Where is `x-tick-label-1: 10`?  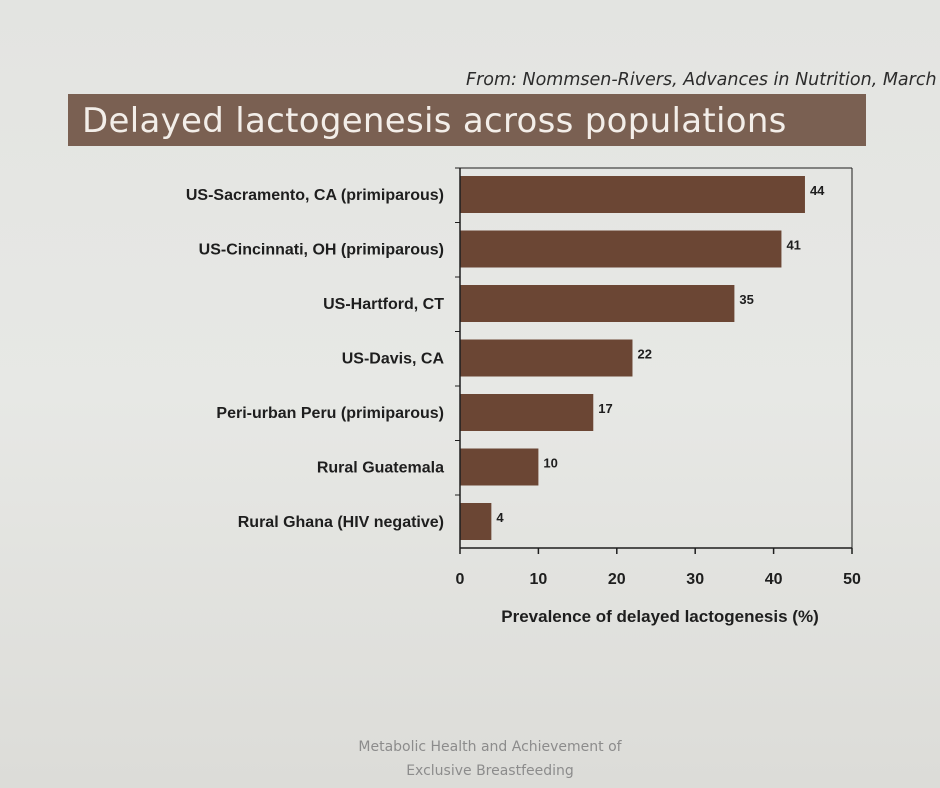
x-tick-label-1: 10 is located at coordinates (539, 579).